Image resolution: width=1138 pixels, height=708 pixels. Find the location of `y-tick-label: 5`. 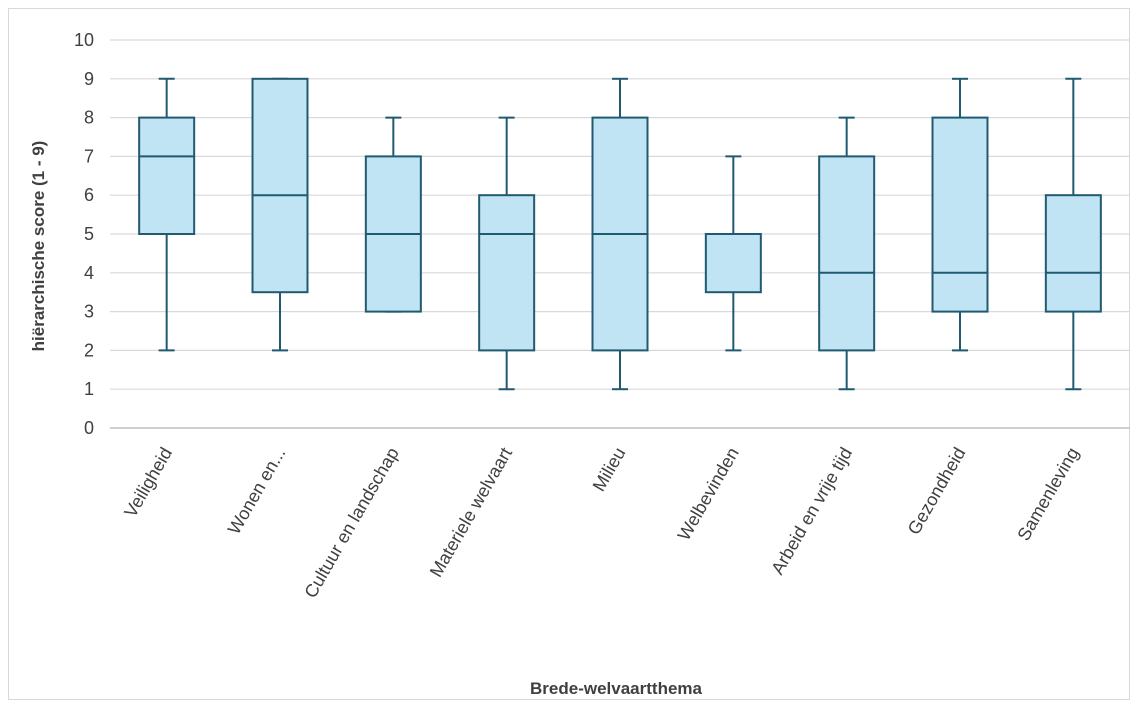

y-tick-label: 5 is located at coordinates (89, 234).